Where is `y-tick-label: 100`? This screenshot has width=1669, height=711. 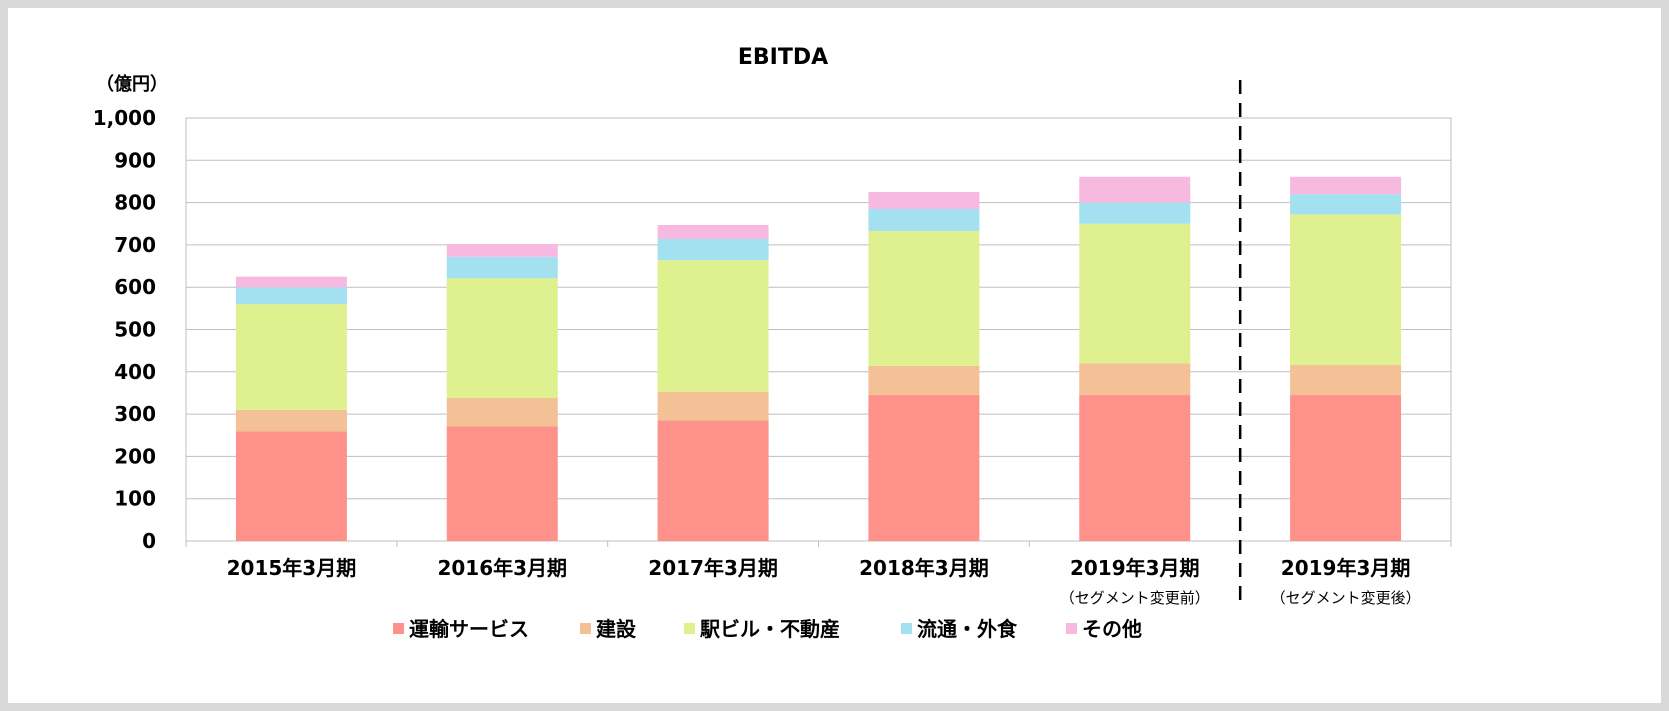 y-tick-label: 100 is located at coordinates (135, 499).